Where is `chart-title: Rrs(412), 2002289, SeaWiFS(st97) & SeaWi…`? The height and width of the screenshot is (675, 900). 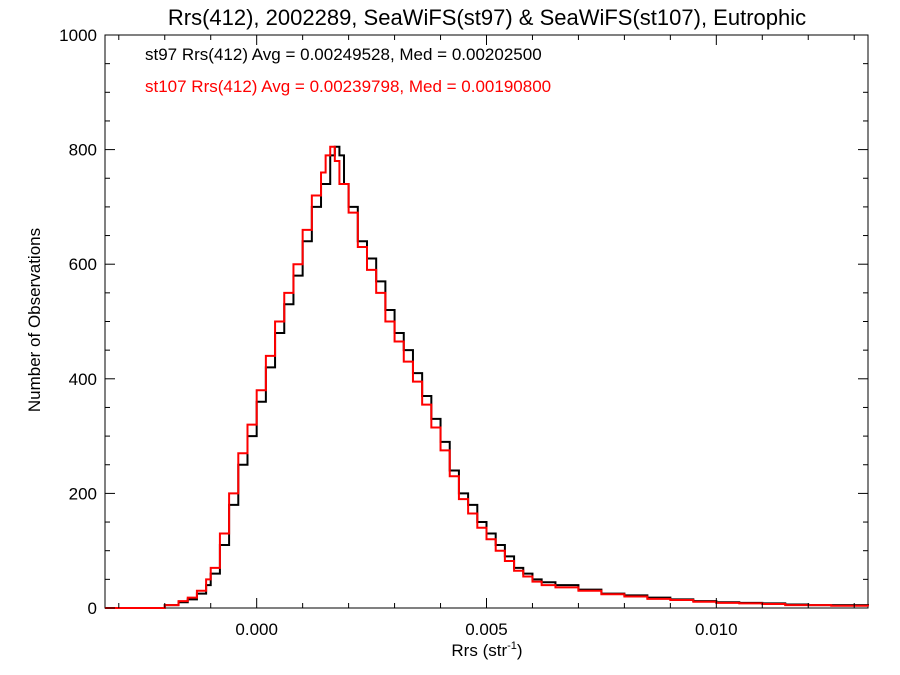 chart-title: Rrs(412), 2002289, SeaWiFS(st97) & SeaWi… is located at coordinates (487, 17).